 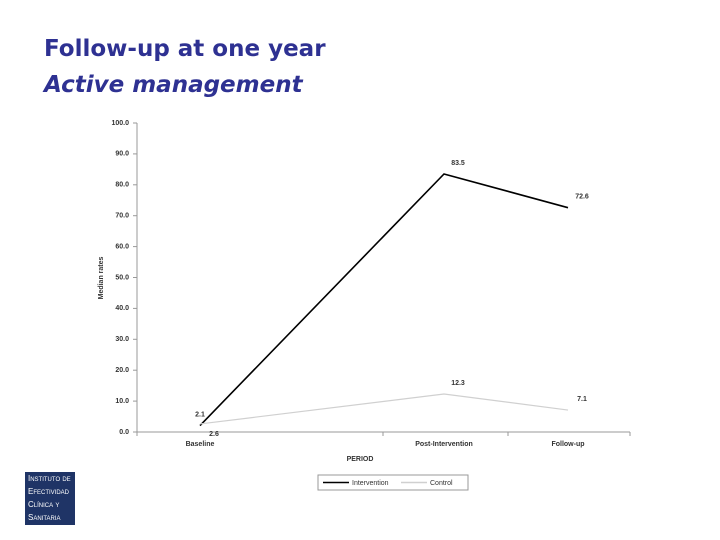 I want to click on x-axis-label: PERIOD, so click(x=360, y=459).